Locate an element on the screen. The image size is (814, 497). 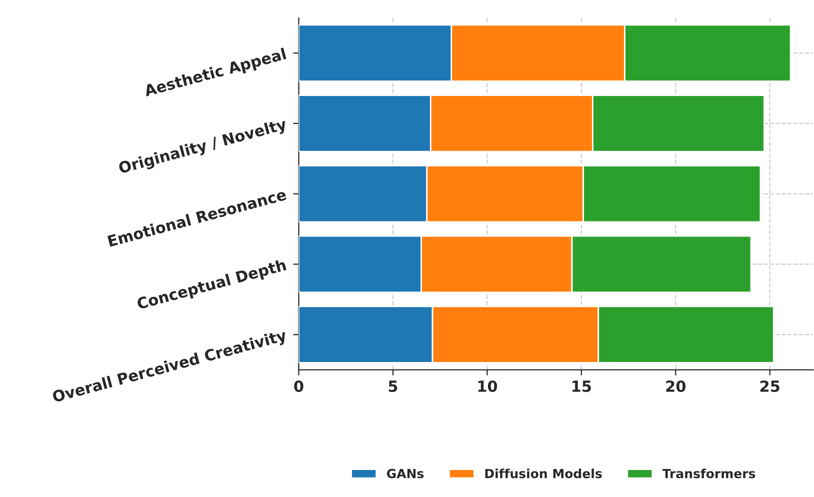
x-tick-label: 15 is located at coordinates (581, 386).